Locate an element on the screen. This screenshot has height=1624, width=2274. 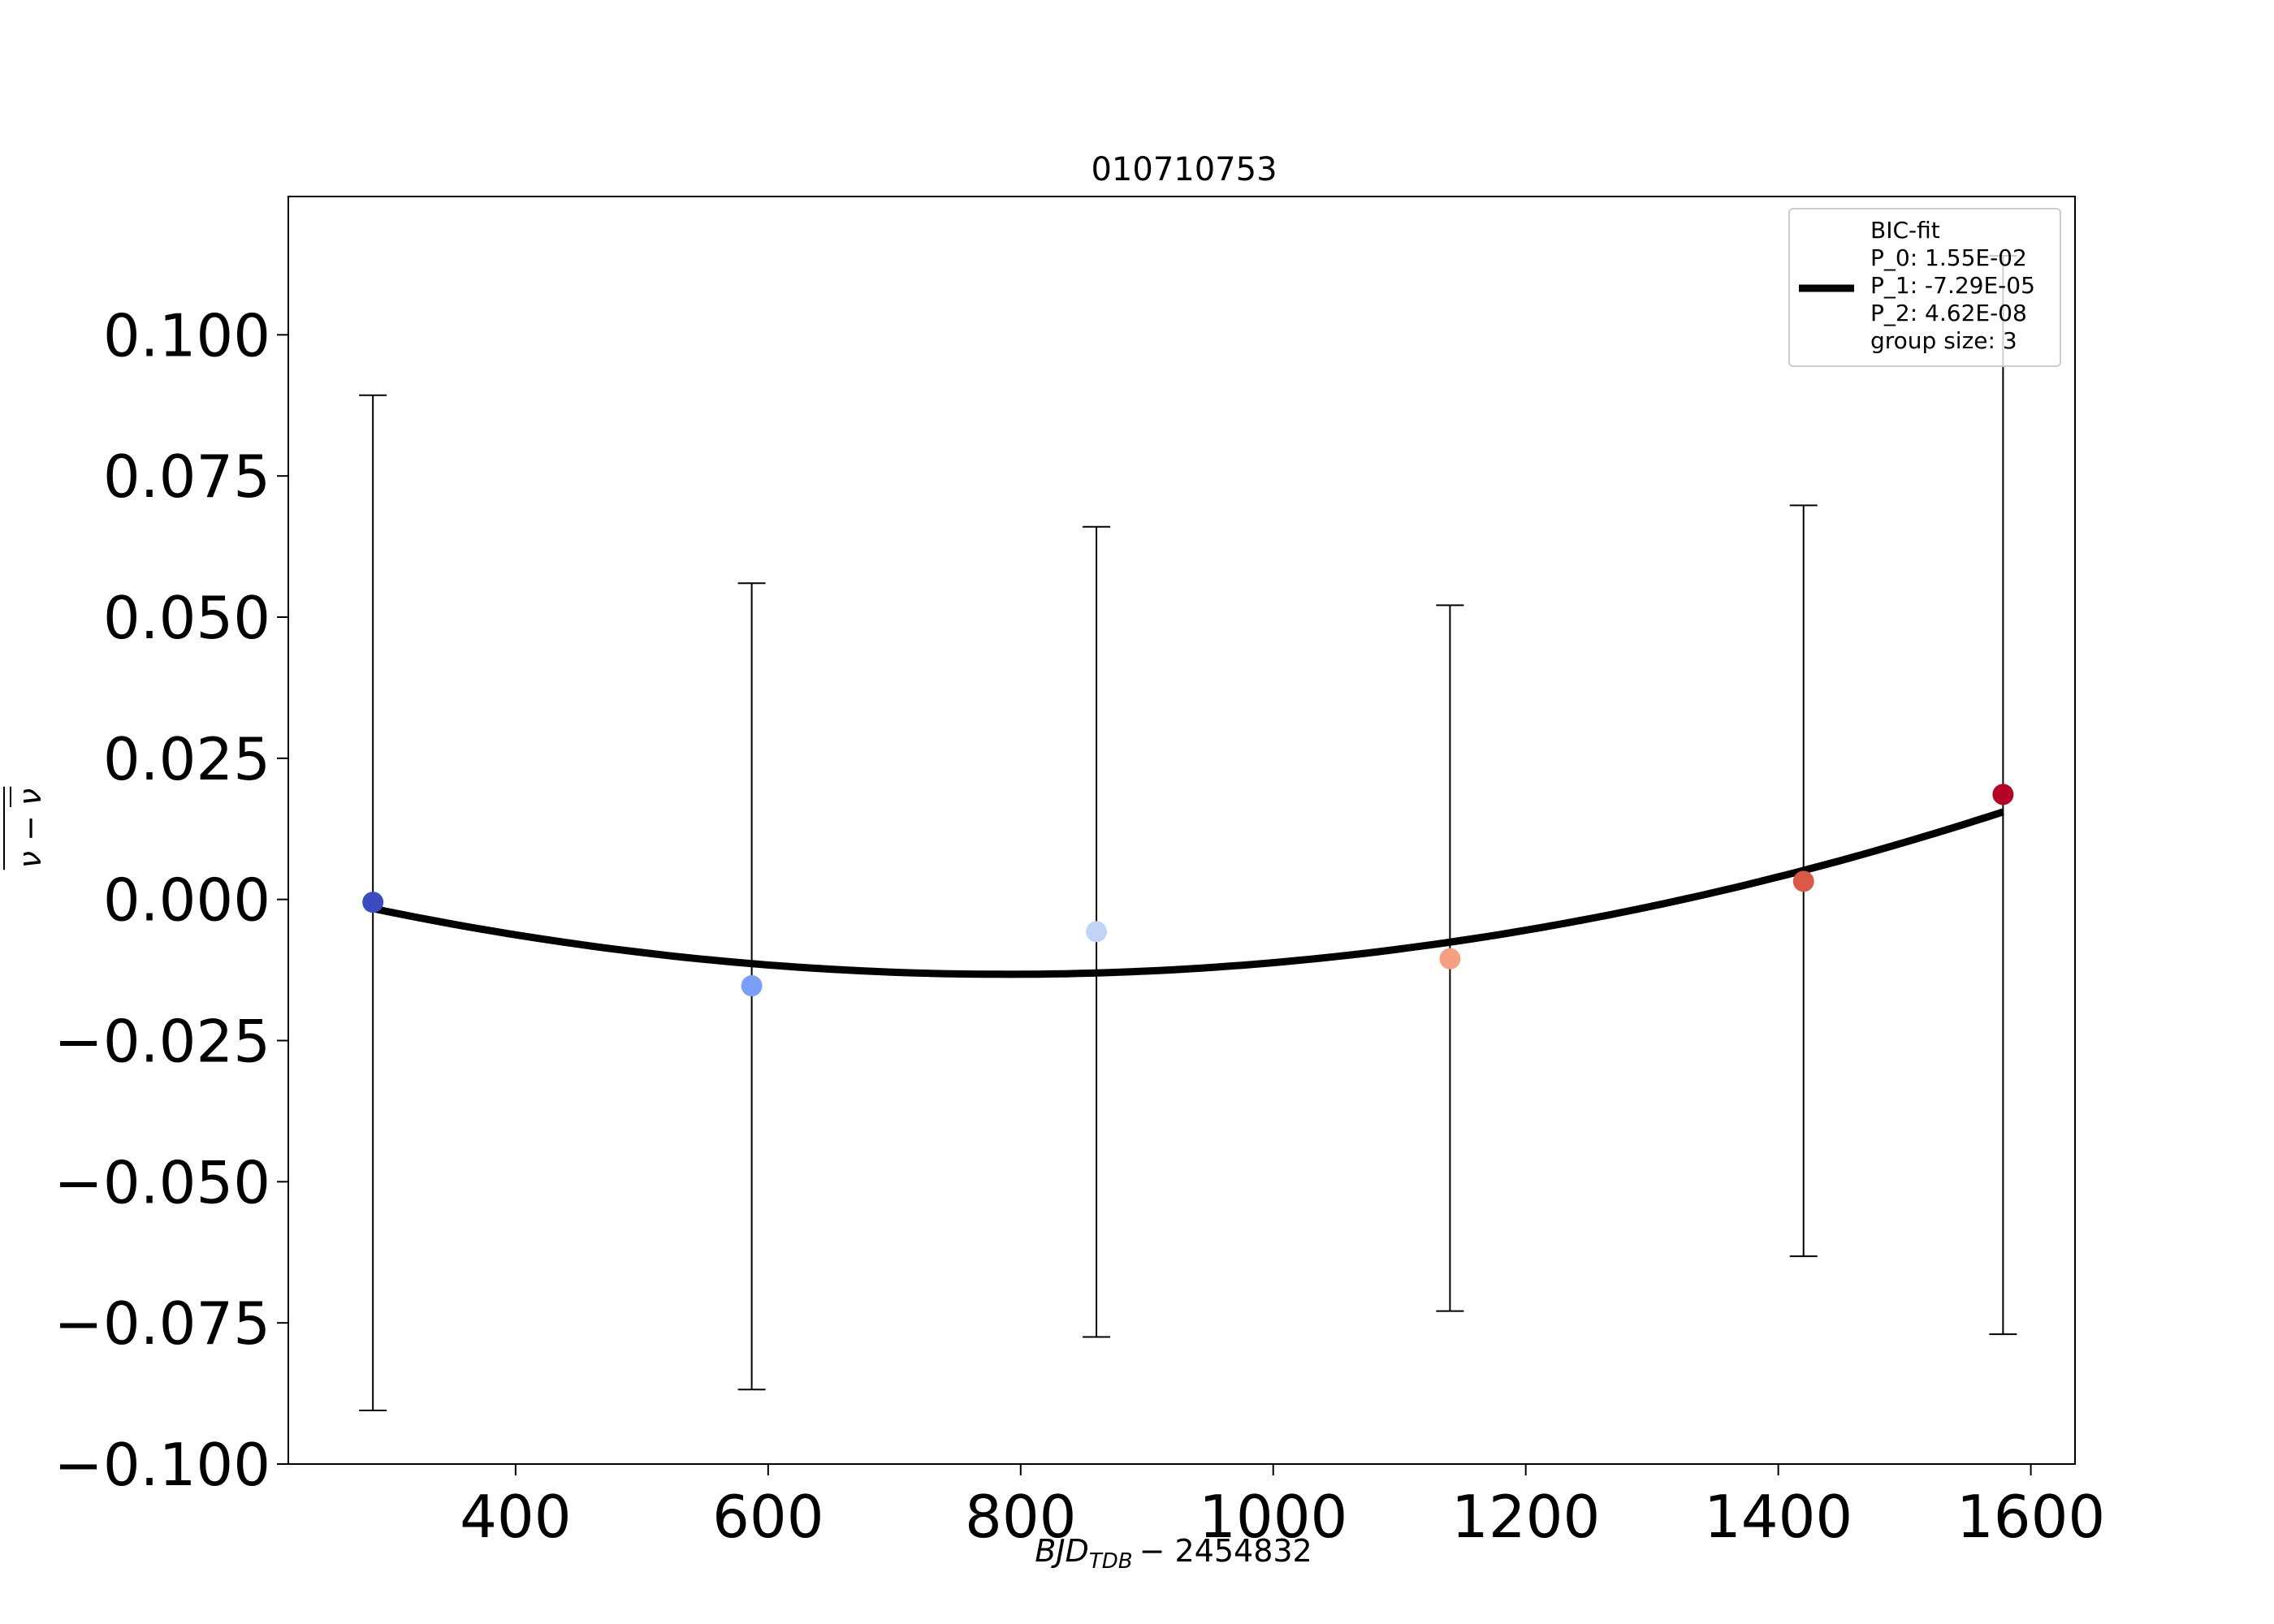
y-axis-label-base: ν − is located at coordinates (30, 837).